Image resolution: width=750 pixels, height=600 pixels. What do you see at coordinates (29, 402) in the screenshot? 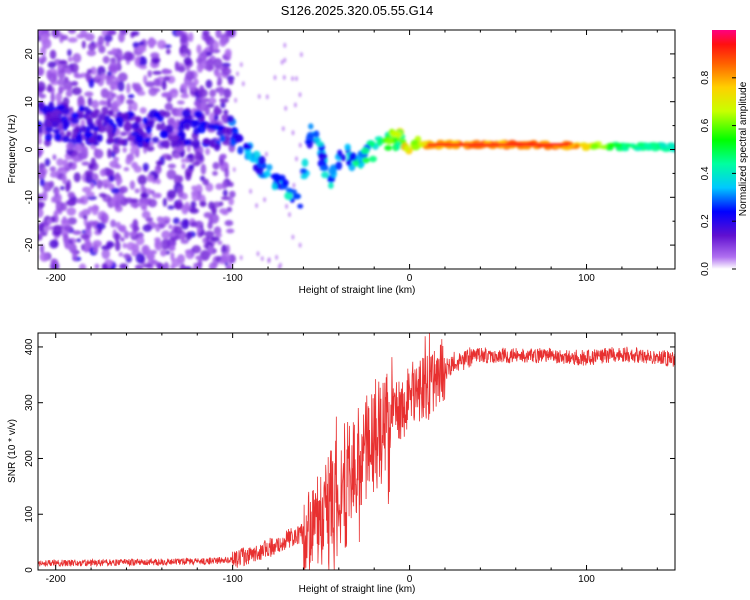
I see `y-tick-label: 300` at bounding box center [29, 402].